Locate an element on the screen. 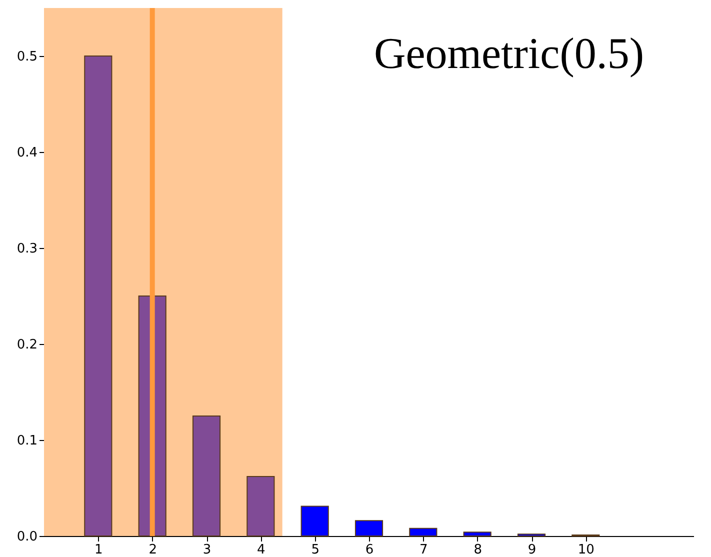 Image resolution: width=711 pixels, height=557 pixels. y-tick-label: 0.5 is located at coordinates (27, 57).